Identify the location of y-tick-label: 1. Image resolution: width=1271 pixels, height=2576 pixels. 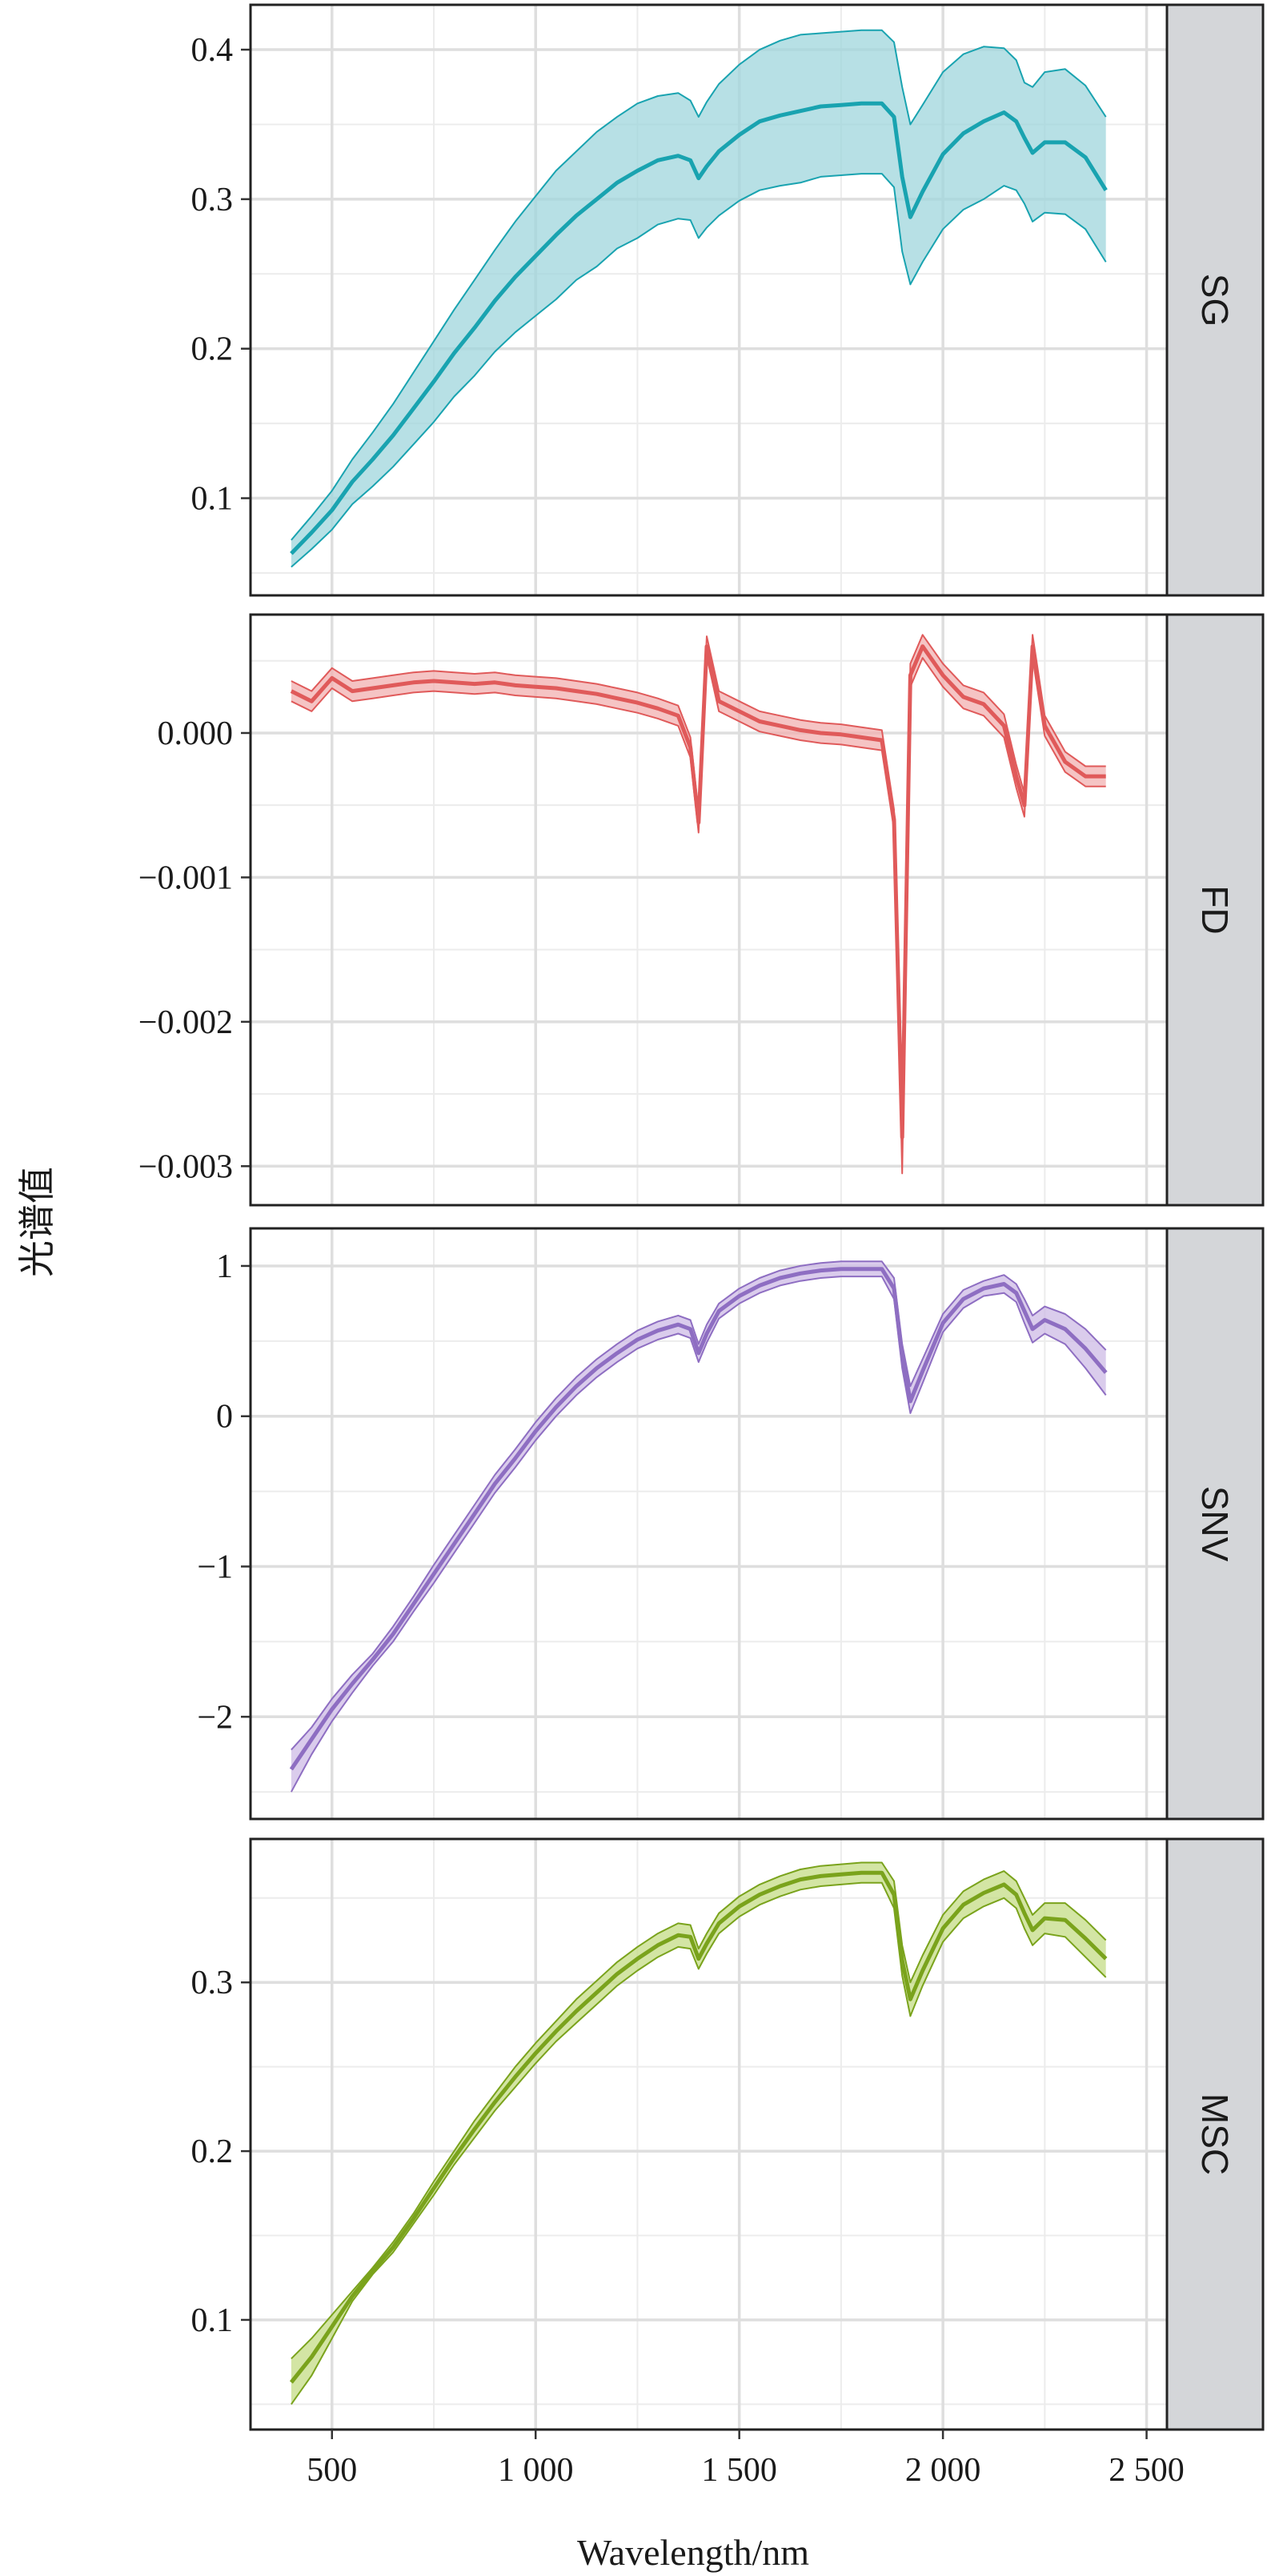
(224, 1266).